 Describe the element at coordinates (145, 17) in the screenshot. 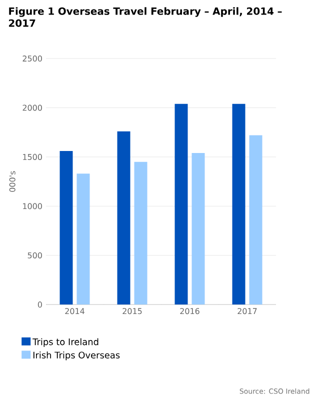

I see `chart-title: Figure 1 Overseas Travel February – April, 2014 – 2017` at that location.